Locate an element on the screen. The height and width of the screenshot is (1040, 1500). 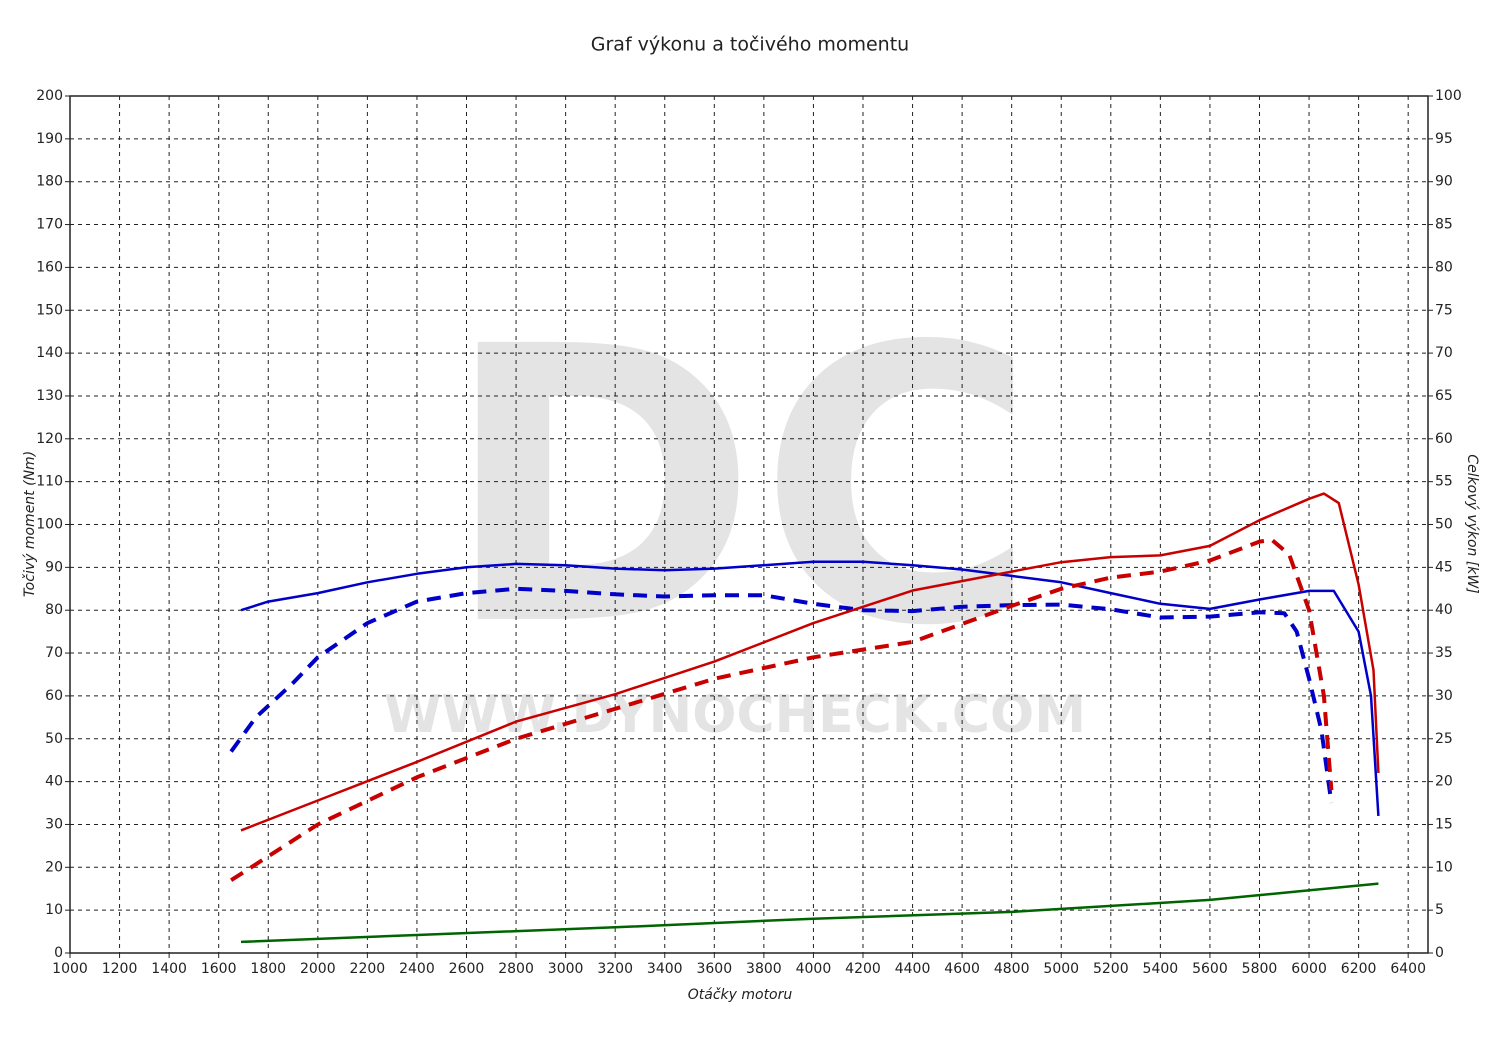
y-tick-label: 110 is located at coordinates (49, 482).